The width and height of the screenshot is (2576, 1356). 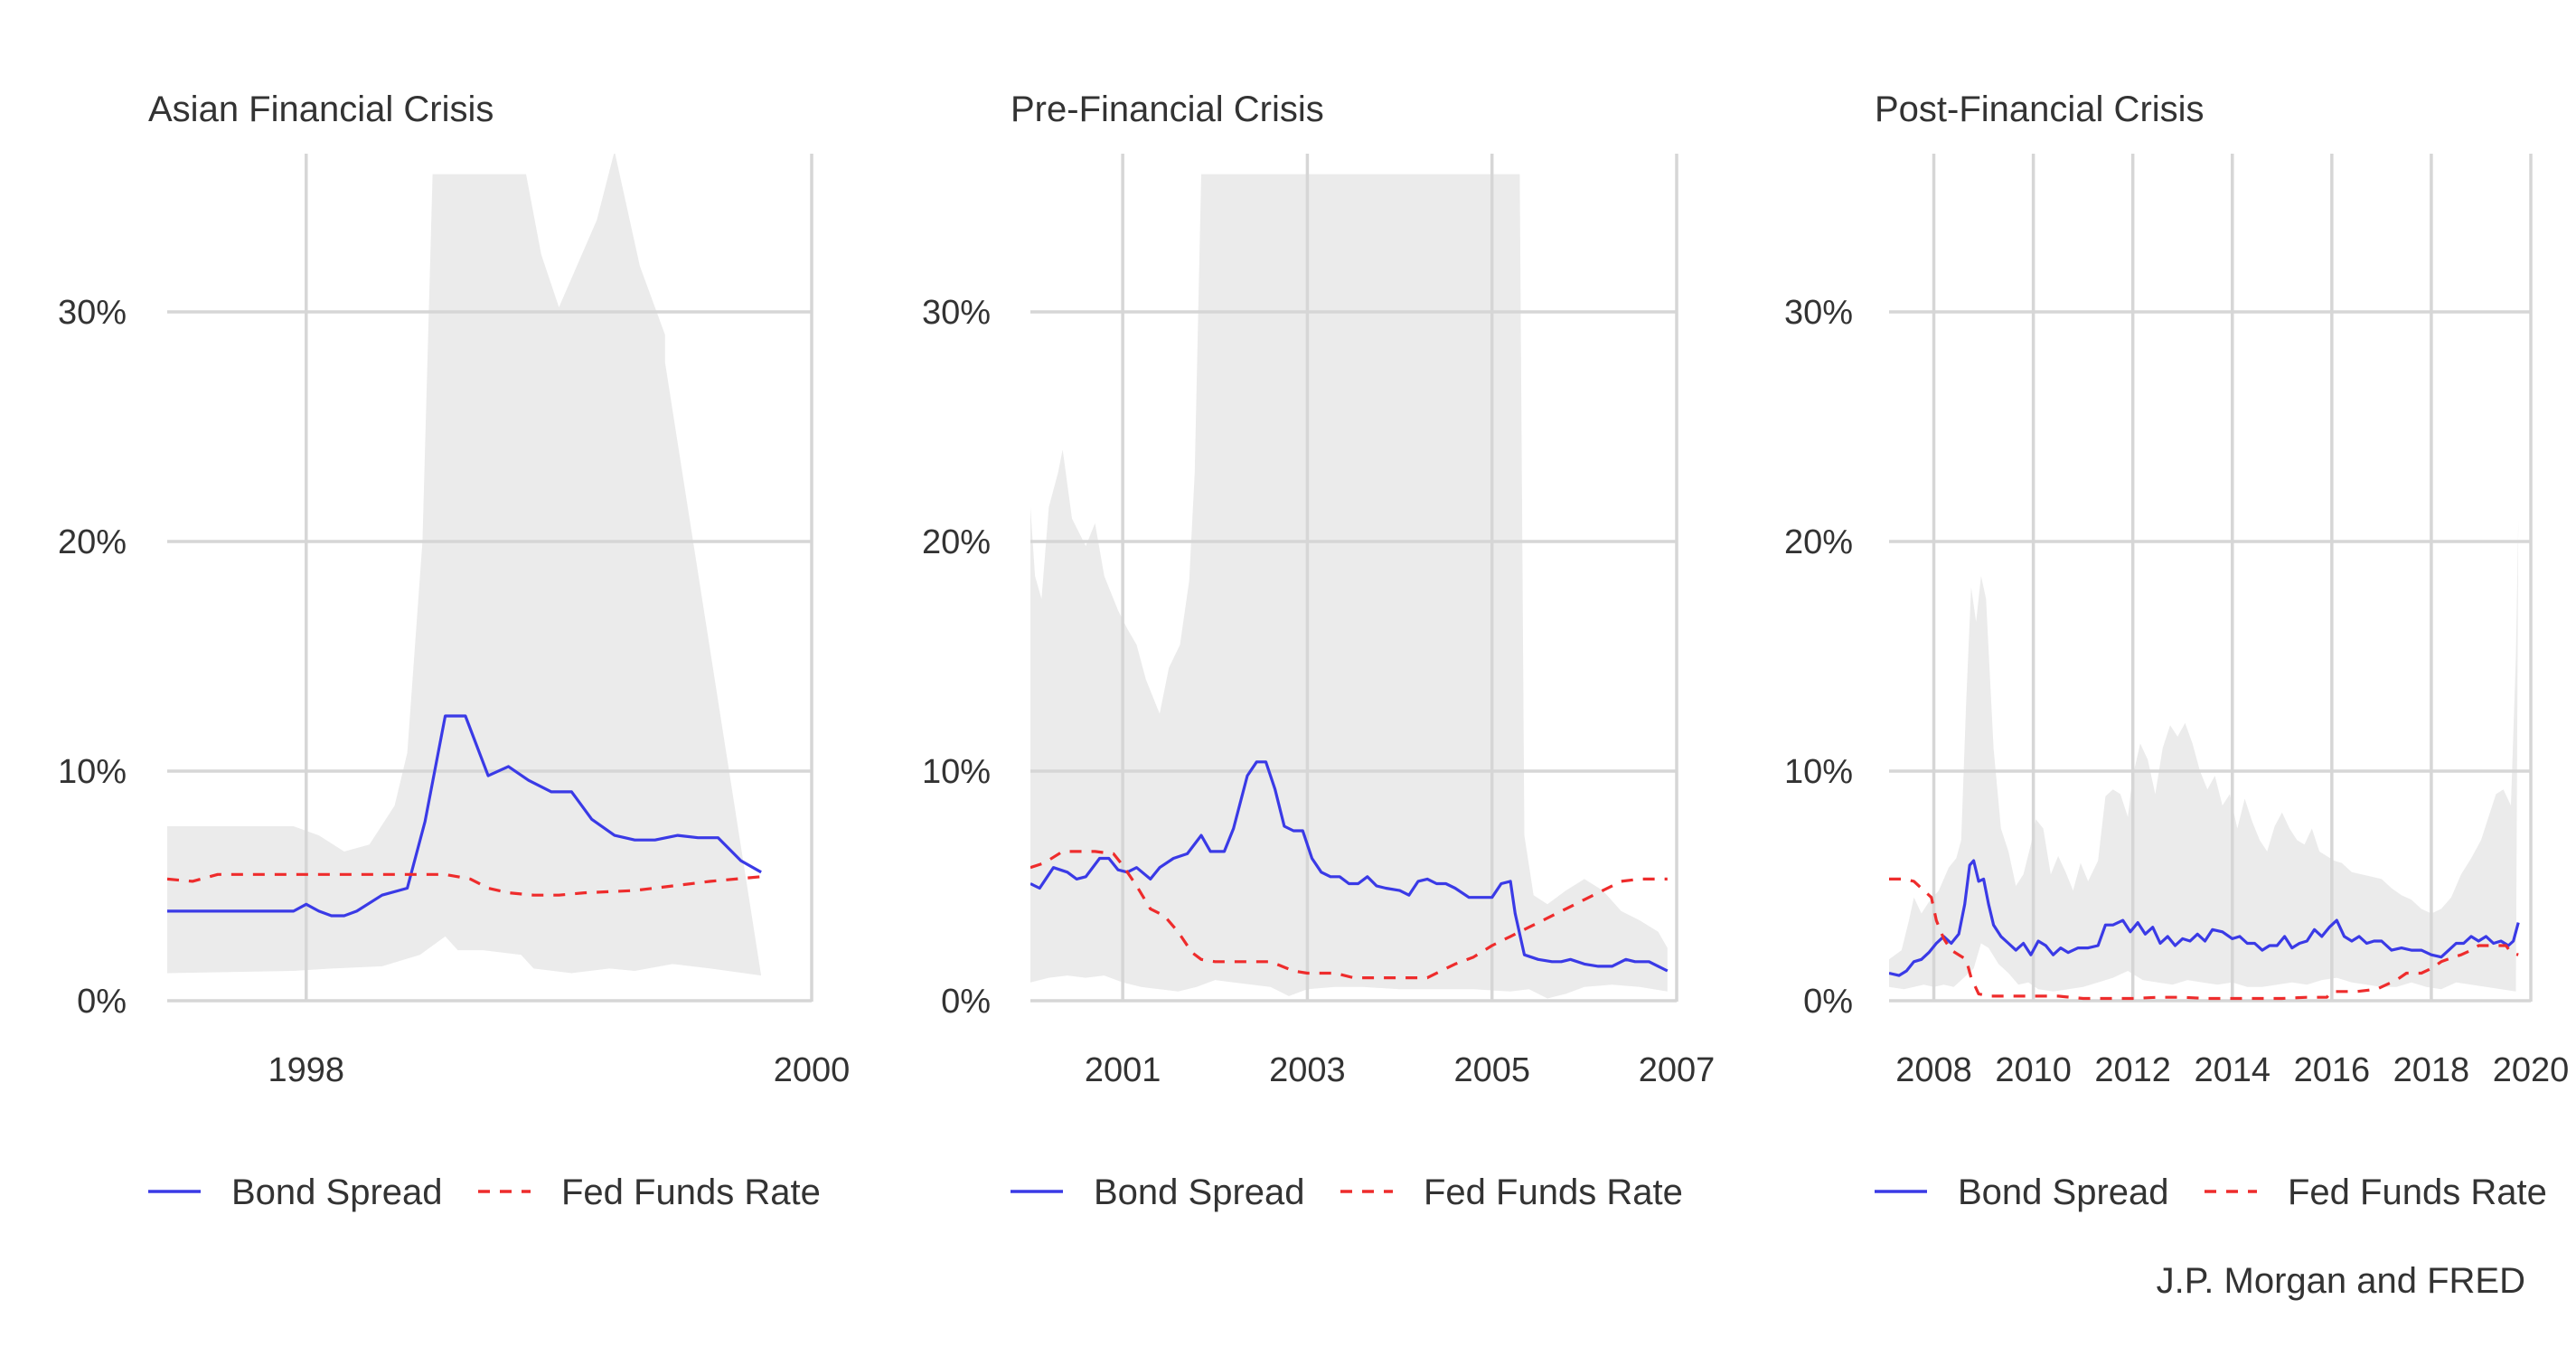 What do you see at coordinates (2040, 109) in the screenshot?
I see `panel-title: Post-Financial Crisis` at bounding box center [2040, 109].